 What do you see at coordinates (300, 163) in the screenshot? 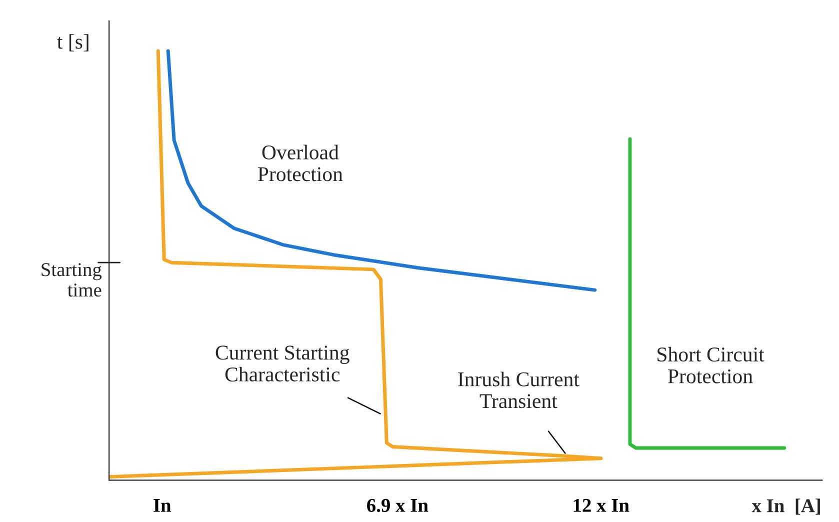
I see `annotation: Overload Protection` at bounding box center [300, 163].